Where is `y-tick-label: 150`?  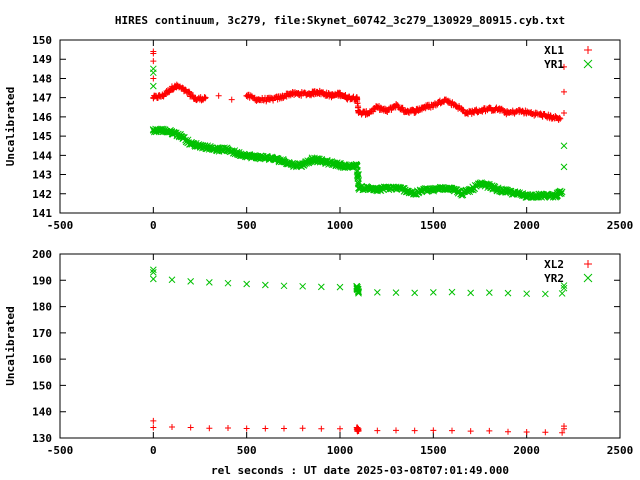
y-tick-label: 150 is located at coordinates (42, 40).